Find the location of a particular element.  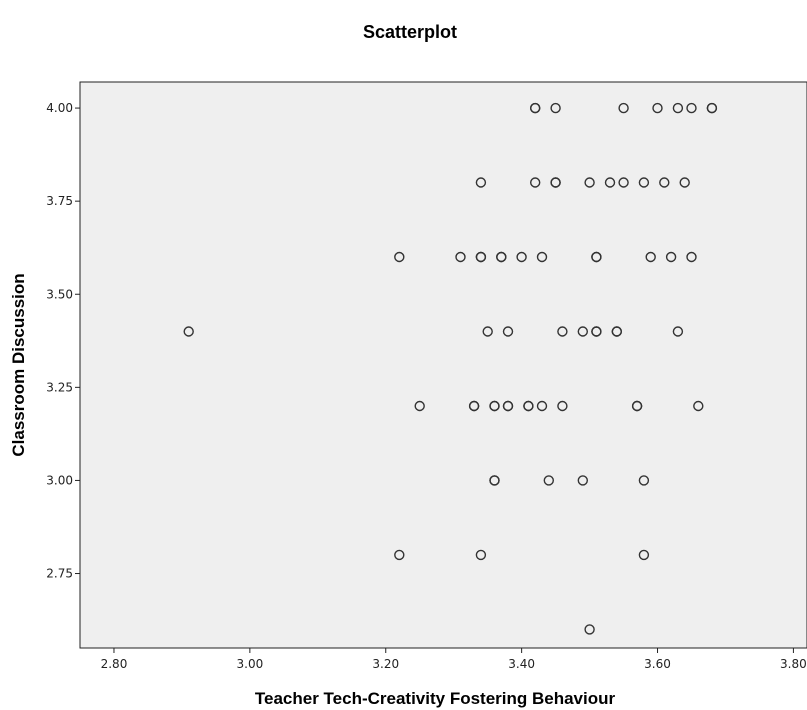

y-tick-label: 3.00 is located at coordinates (59, 480).